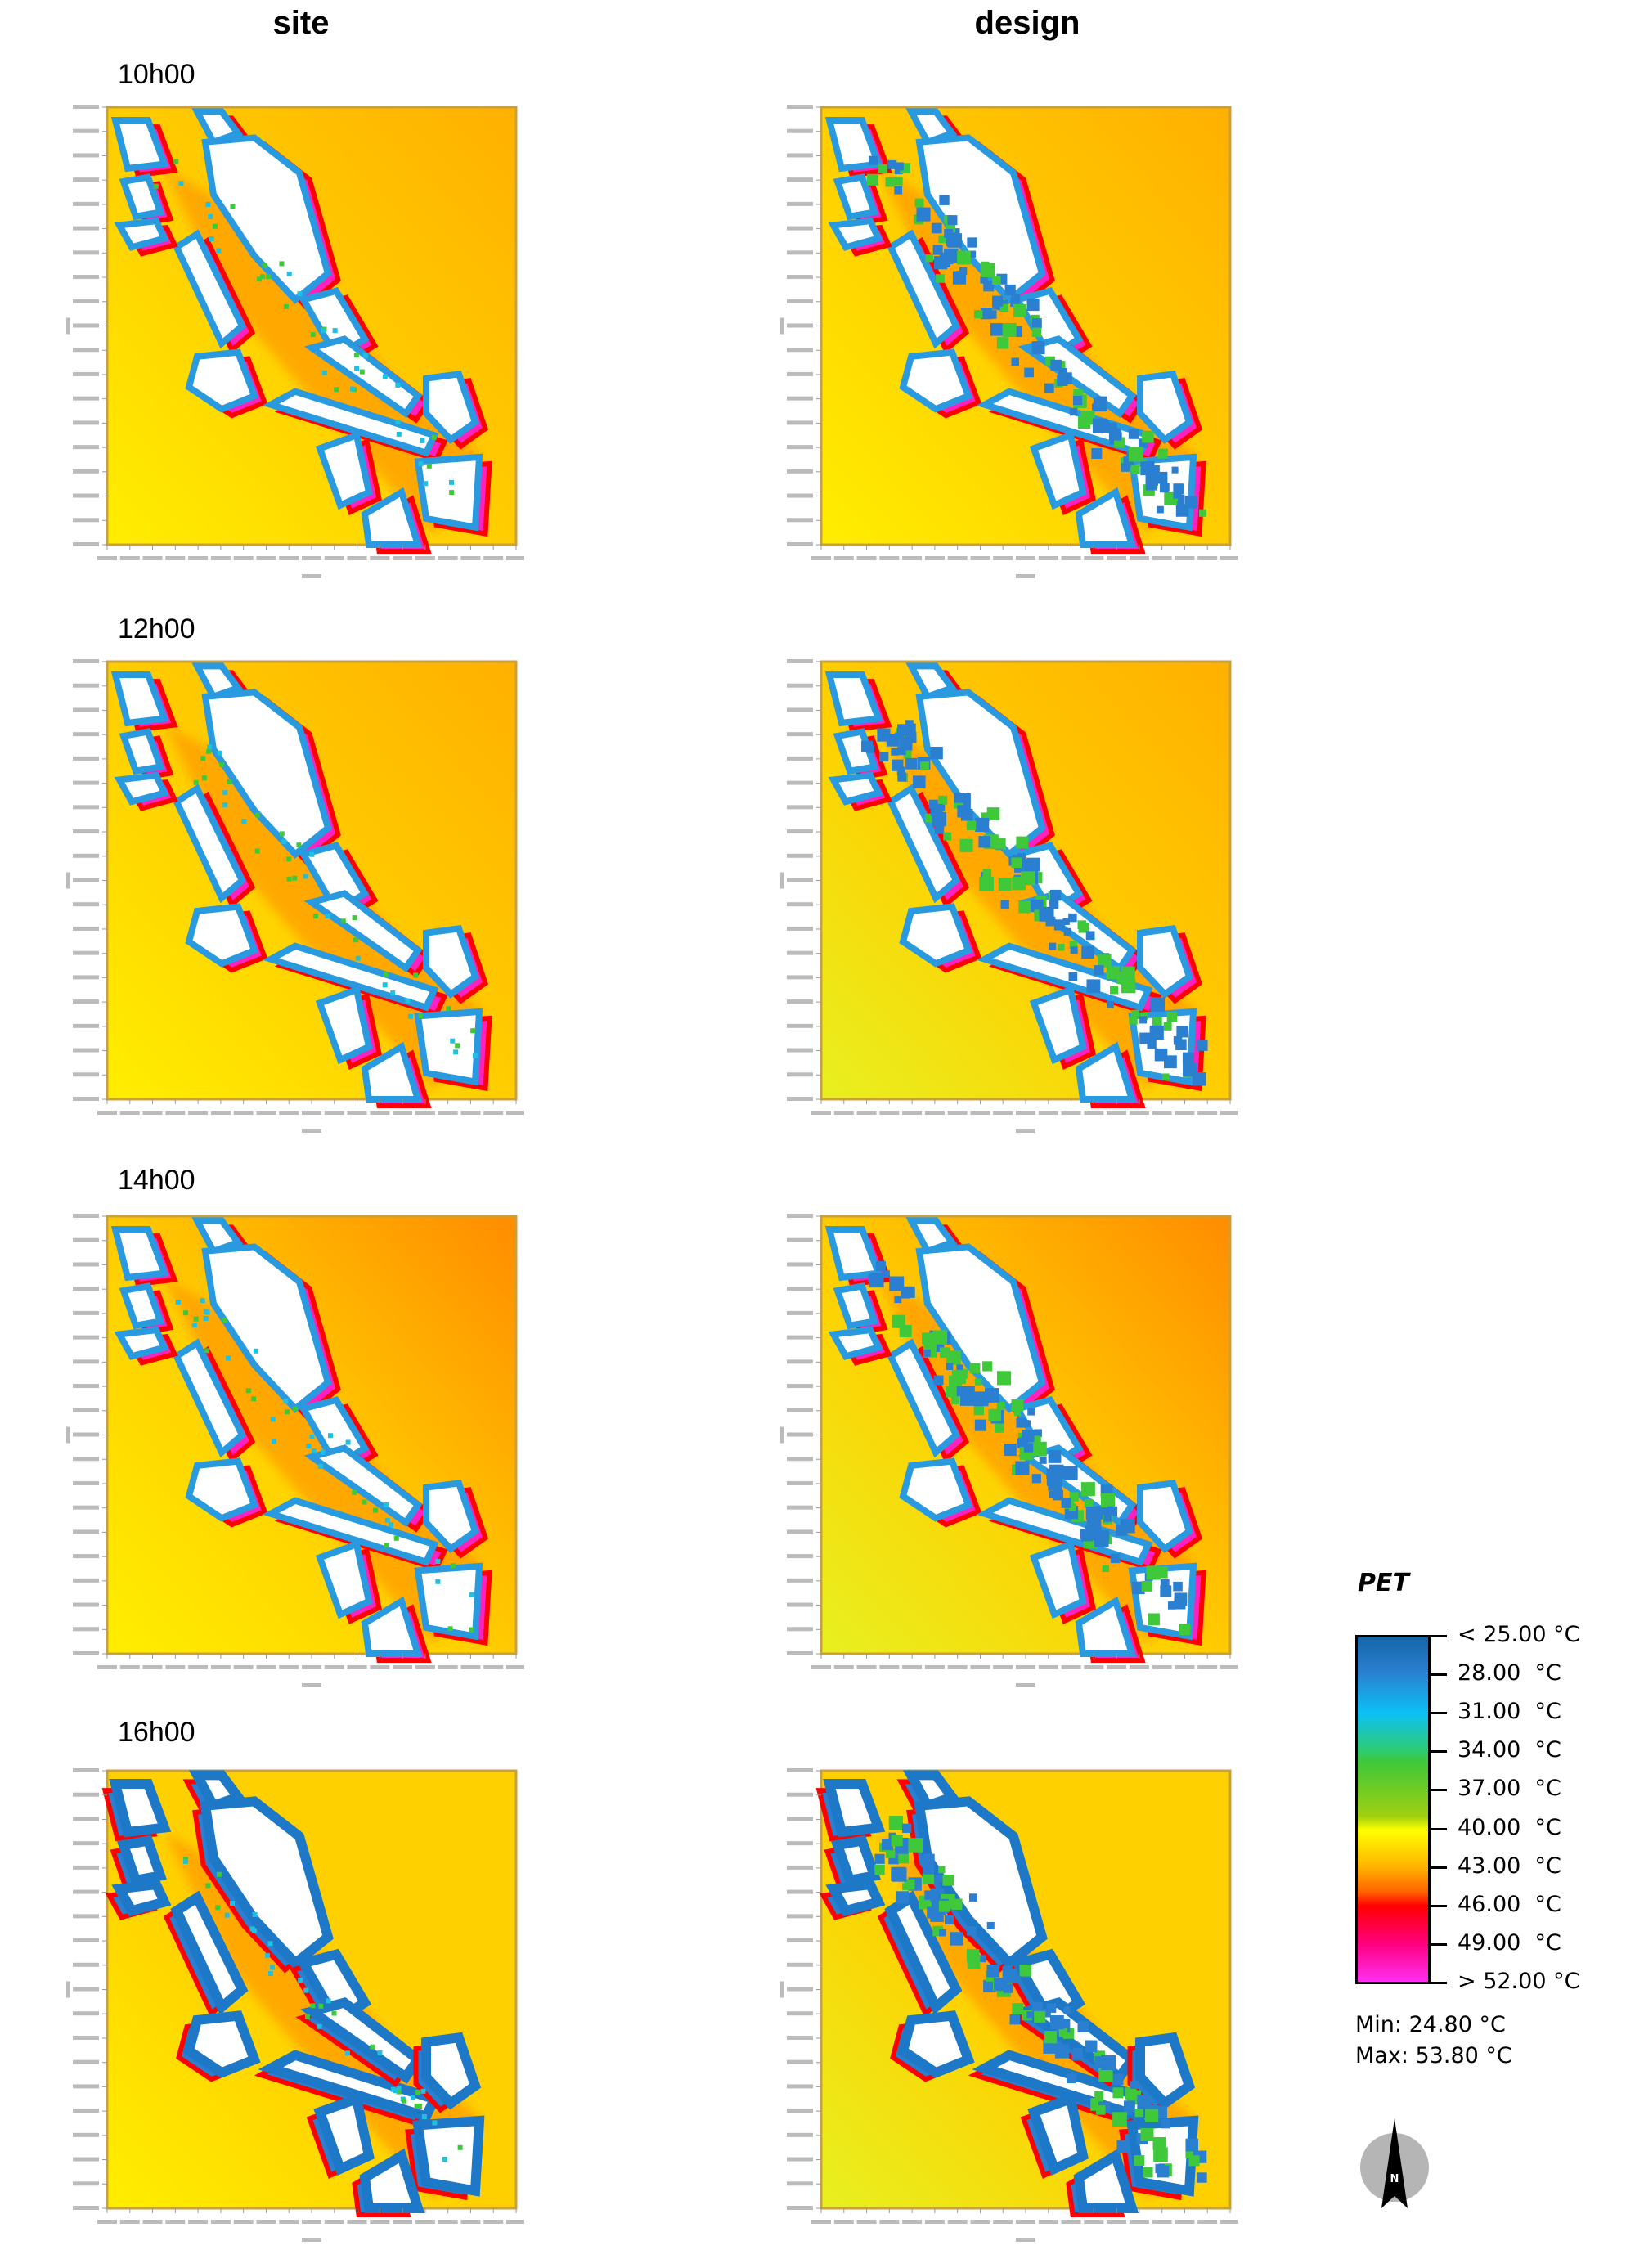 The width and height of the screenshot is (1626, 2268). What do you see at coordinates (1439, 1944) in the screenshot?
I see `legend-tick` at bounding box center [1439, 1944].